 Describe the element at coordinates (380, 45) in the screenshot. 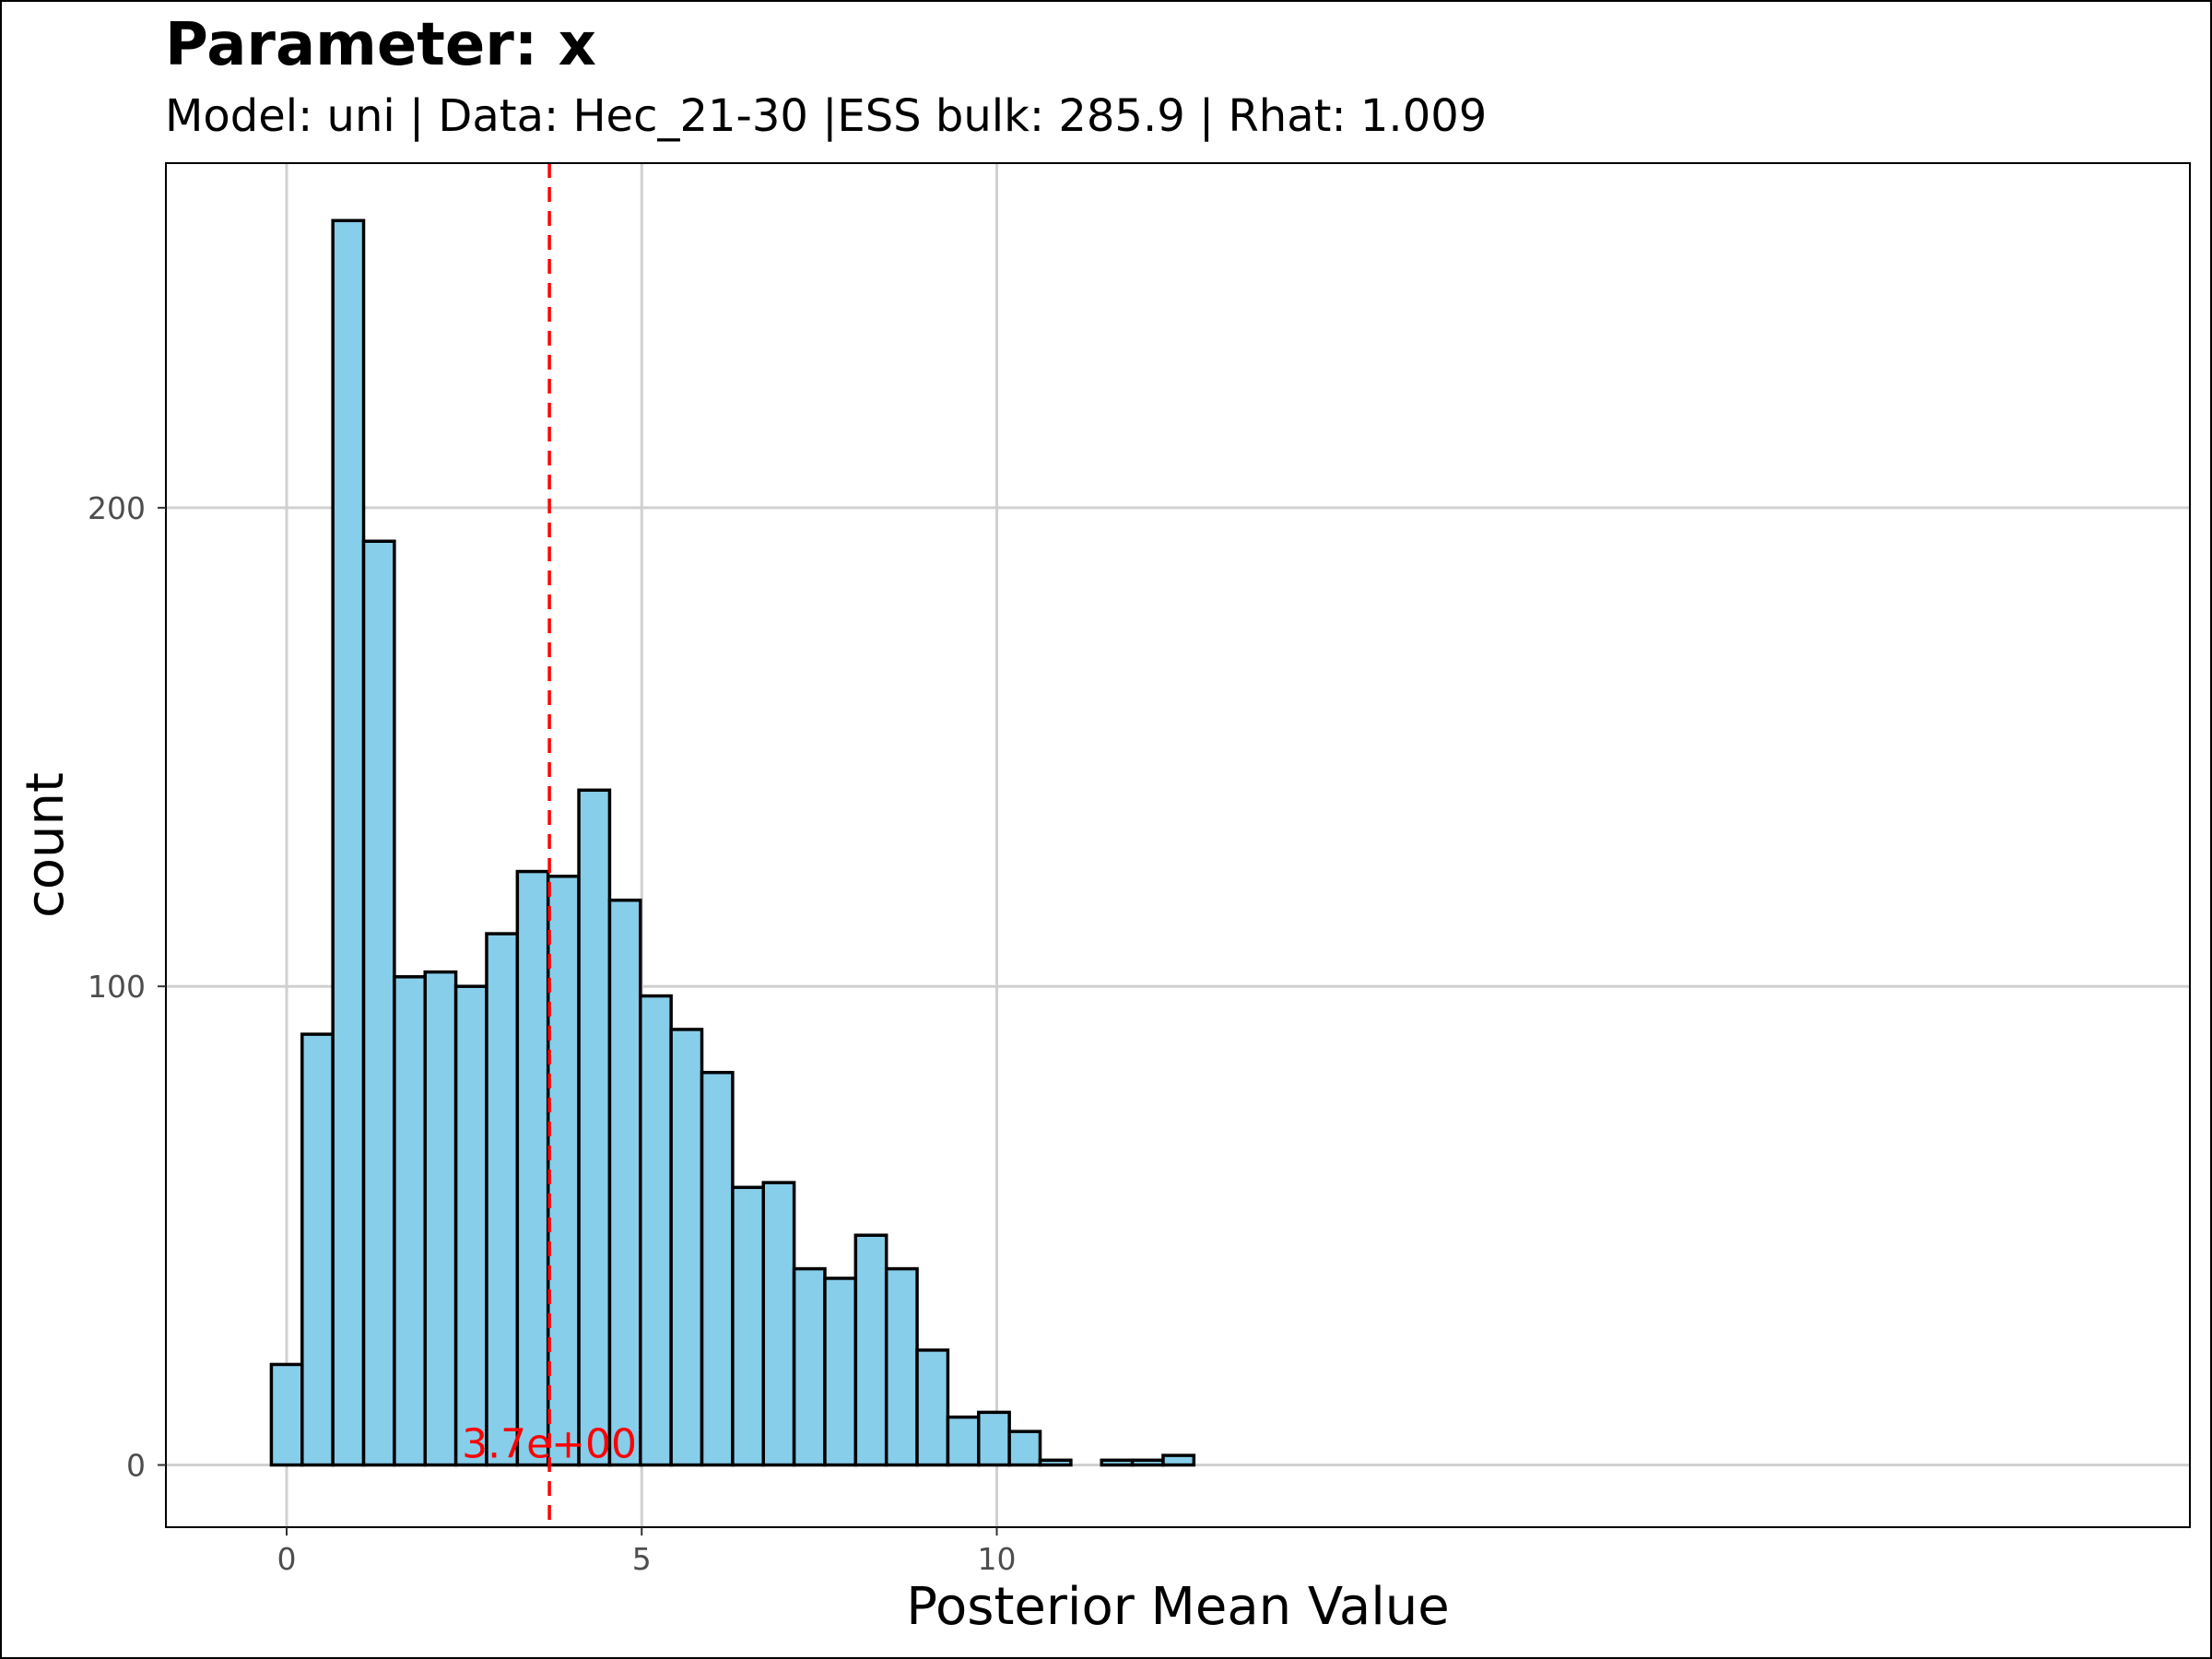

I see `chart-title: Parameter: x` at that location.